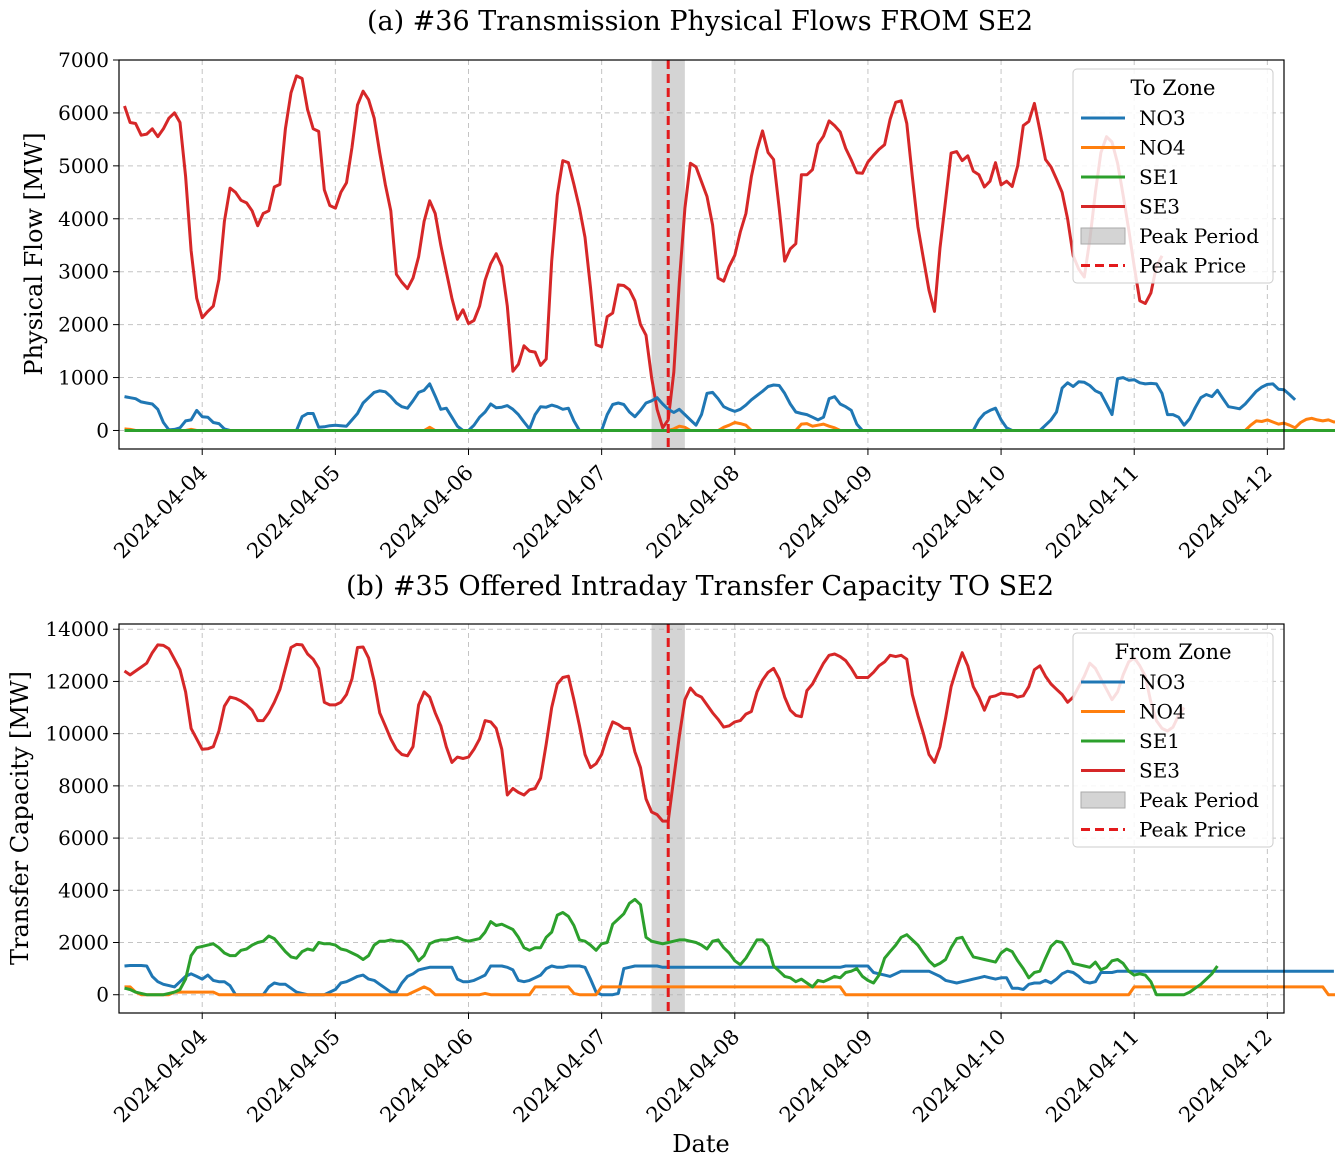 This screenshot has width=1335, height=1167. What do you see at coordinates (700, 1144) in the screenshot?
I see `x-axis-label: Date` at bounding box center [700, 1144].